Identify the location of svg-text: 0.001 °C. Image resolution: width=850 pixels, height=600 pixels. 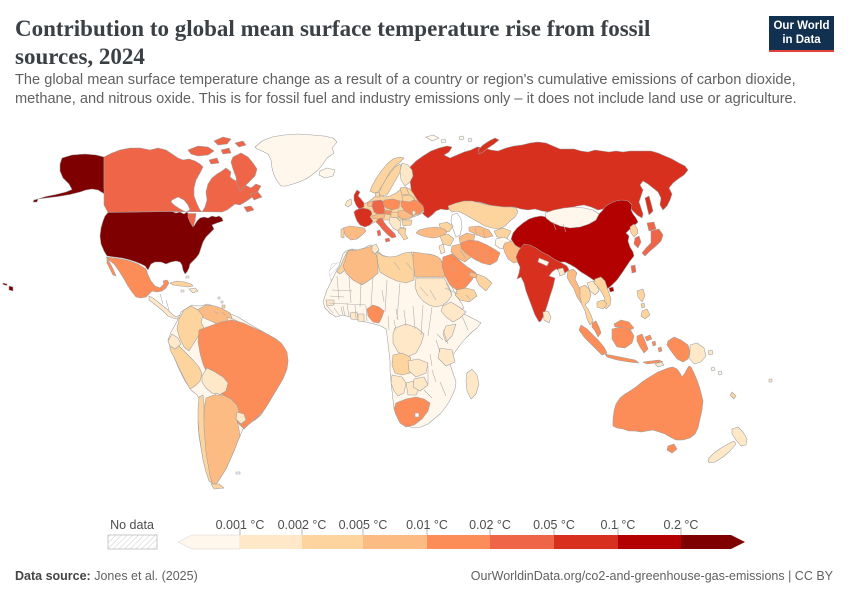
(240, 525).